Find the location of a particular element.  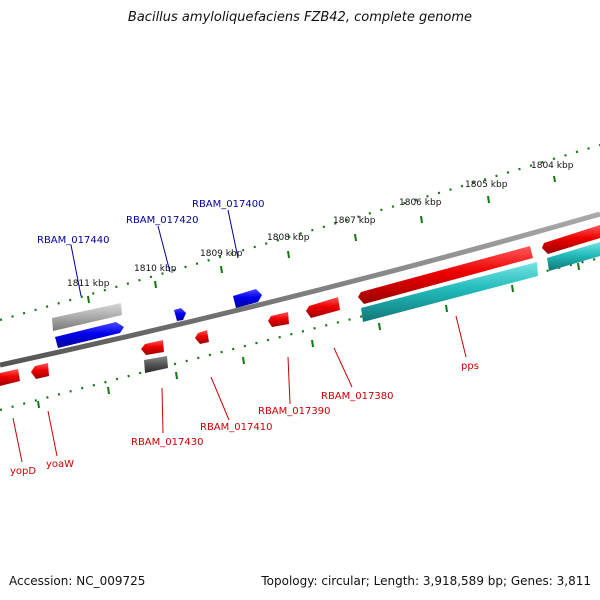

ruler-label-1806: 1806 kbp is located at coordinates (420, 203).